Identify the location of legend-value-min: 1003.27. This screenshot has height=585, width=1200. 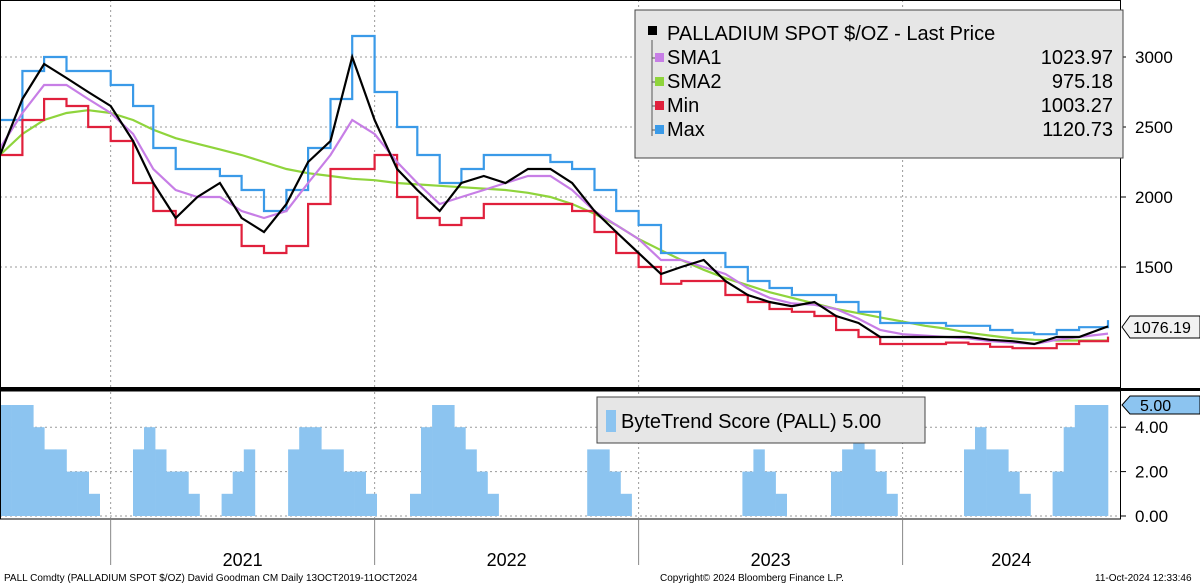
(1077, 106).